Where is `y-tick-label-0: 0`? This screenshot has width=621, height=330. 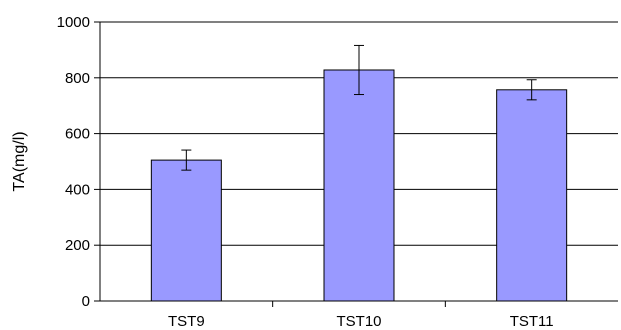 y-tick-label-0: 0 is located at coordinates (86, 301).